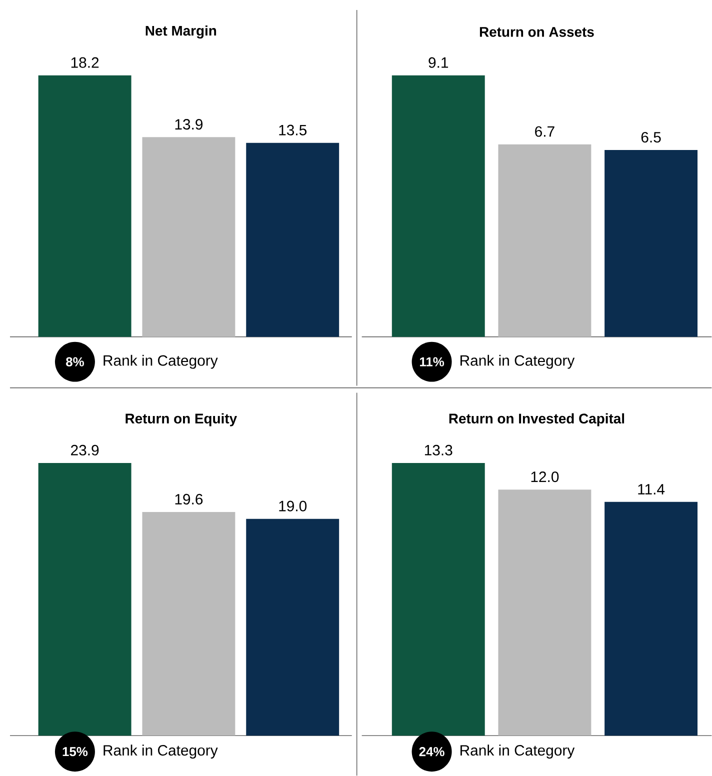 Image resolution: width=712 pixels, height=776 pixels. Describe the element at coordinates (438, 450) in the screenshot. I see `data-label: 13.3` at that location.